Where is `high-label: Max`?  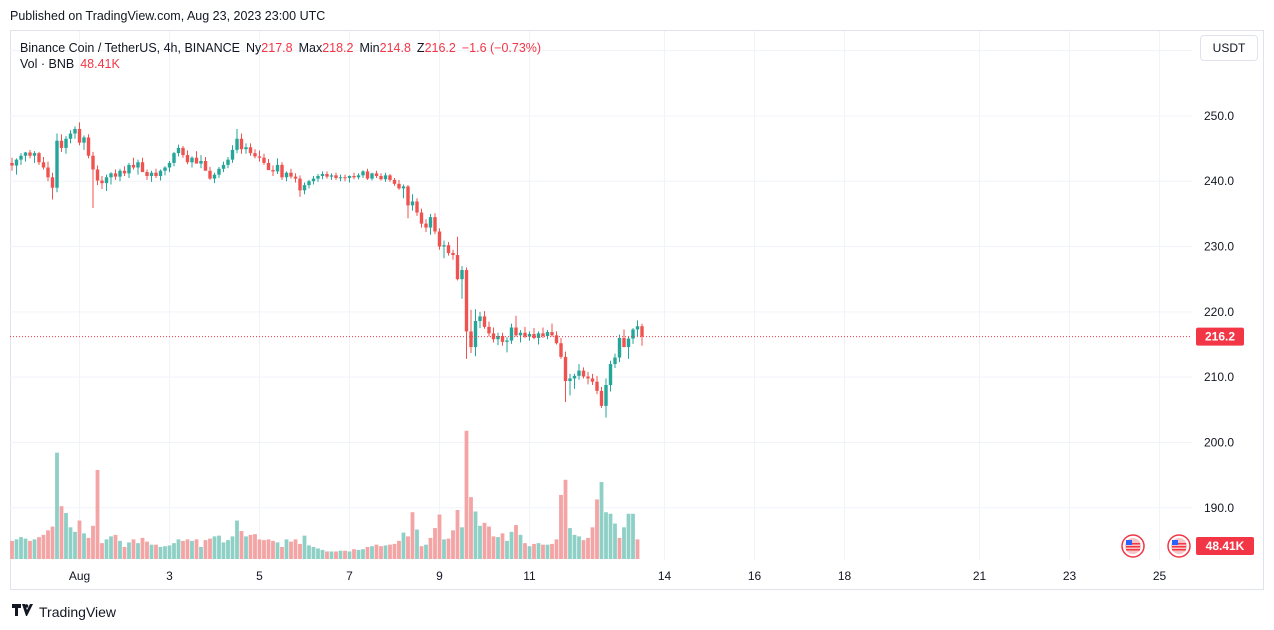 high-label: Max is located at coordinates (310, 48).